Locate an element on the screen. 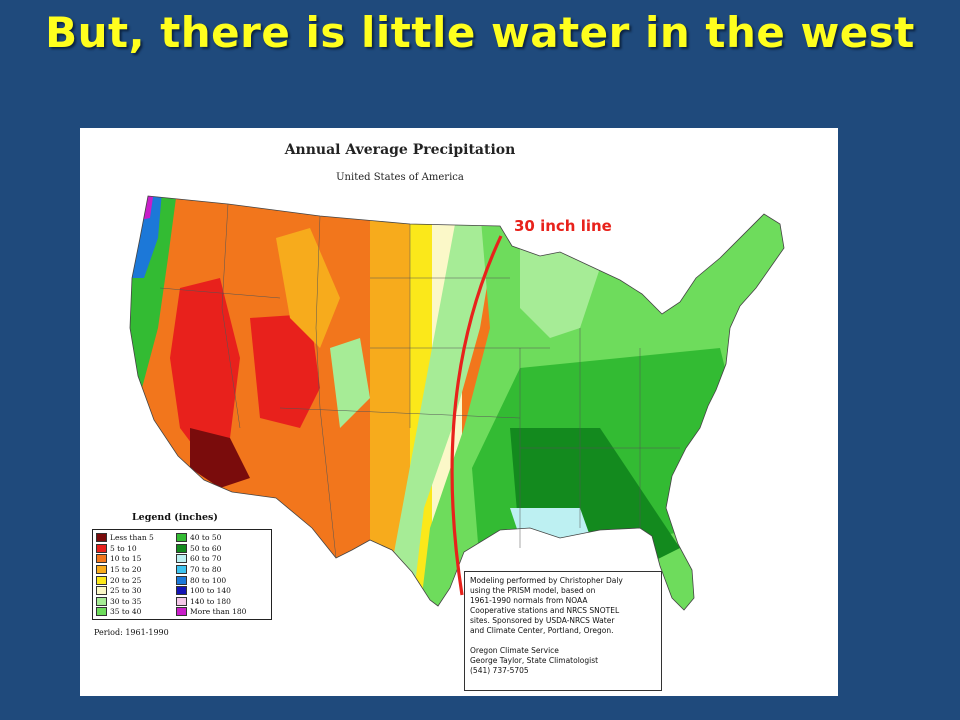  legend-item: 15 to 20 is located at coordinates (136, 570).